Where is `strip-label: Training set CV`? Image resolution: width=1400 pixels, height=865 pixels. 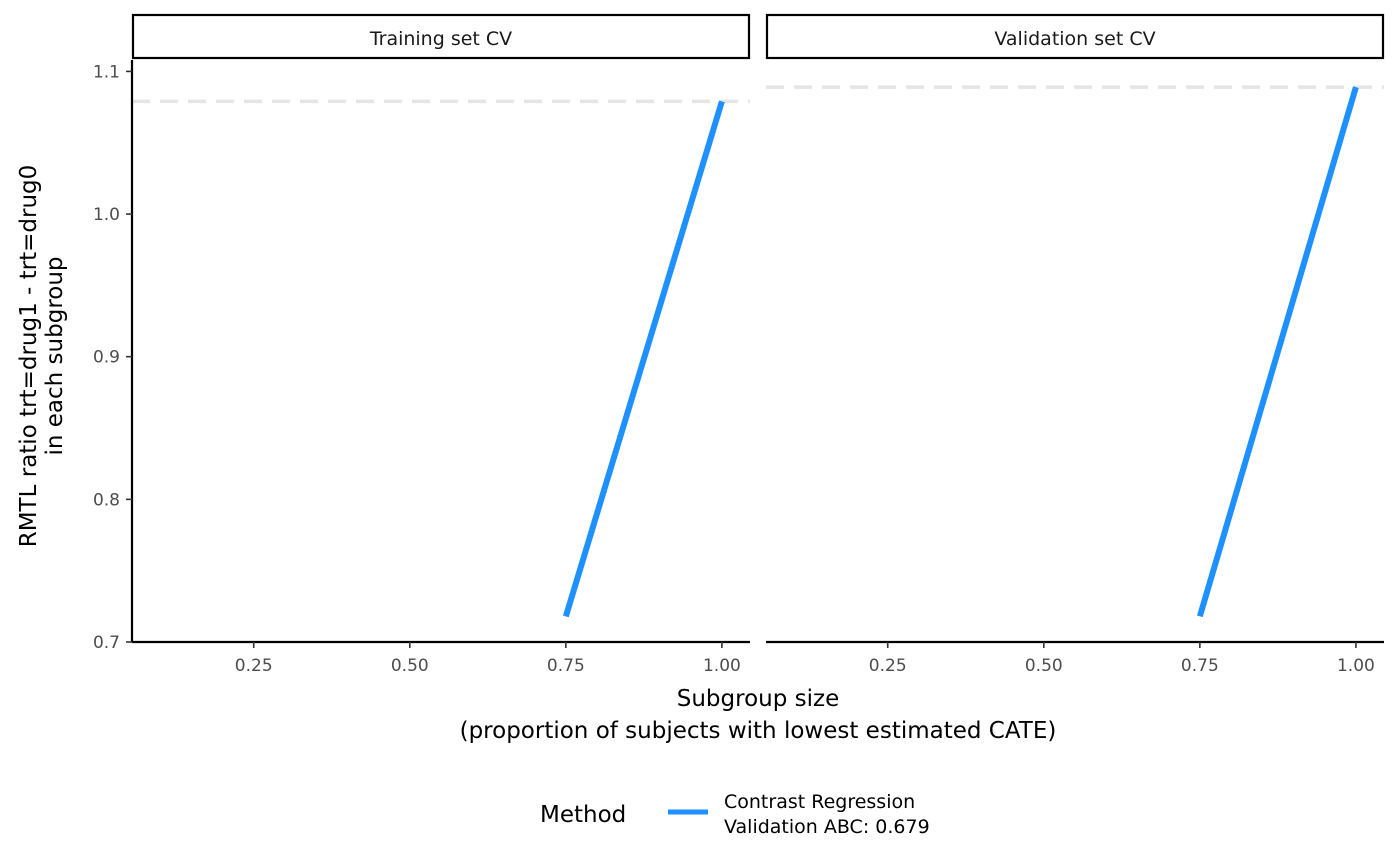
strip-label: Training set CV is located at coordinates (440, 39).